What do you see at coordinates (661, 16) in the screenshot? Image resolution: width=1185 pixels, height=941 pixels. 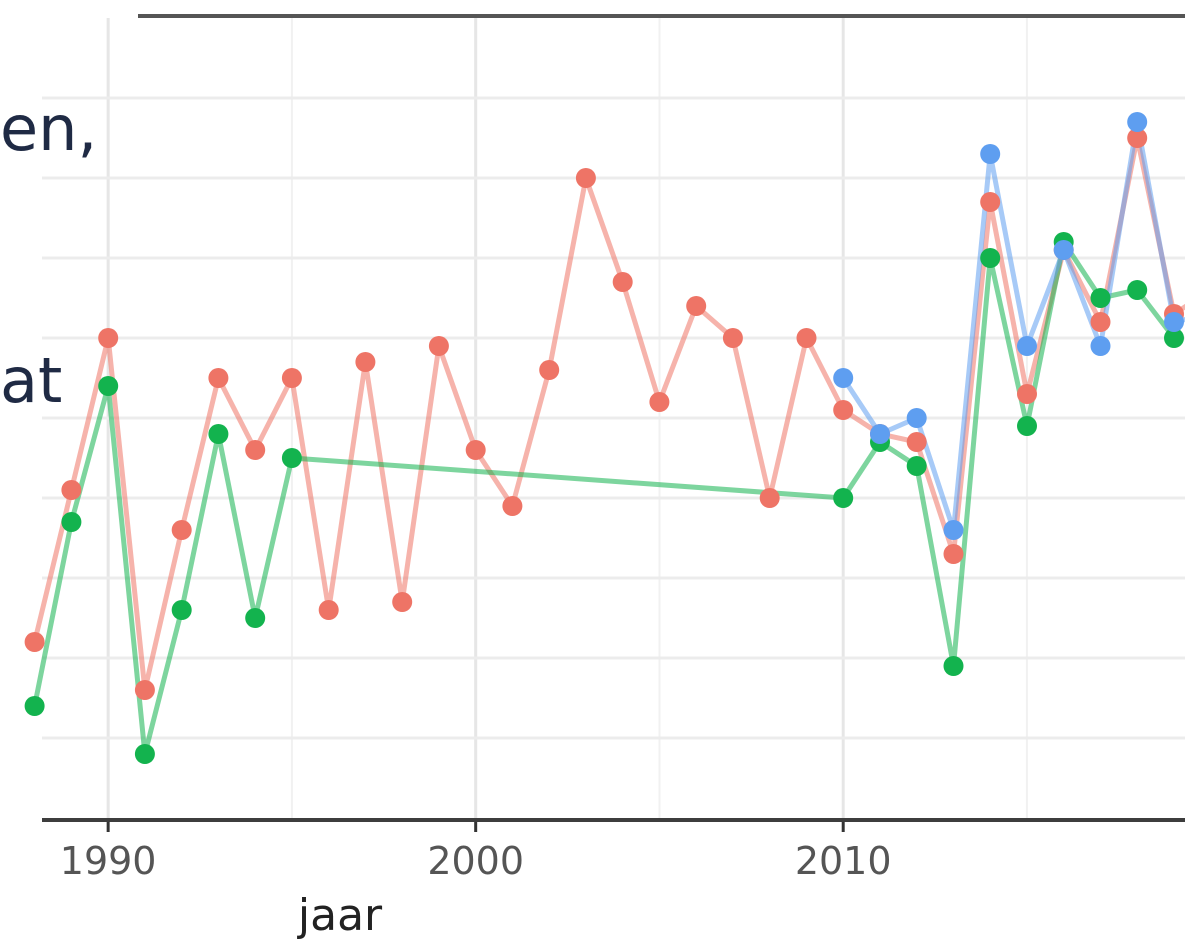 I see `top-border` at bounding box center [661, 16].